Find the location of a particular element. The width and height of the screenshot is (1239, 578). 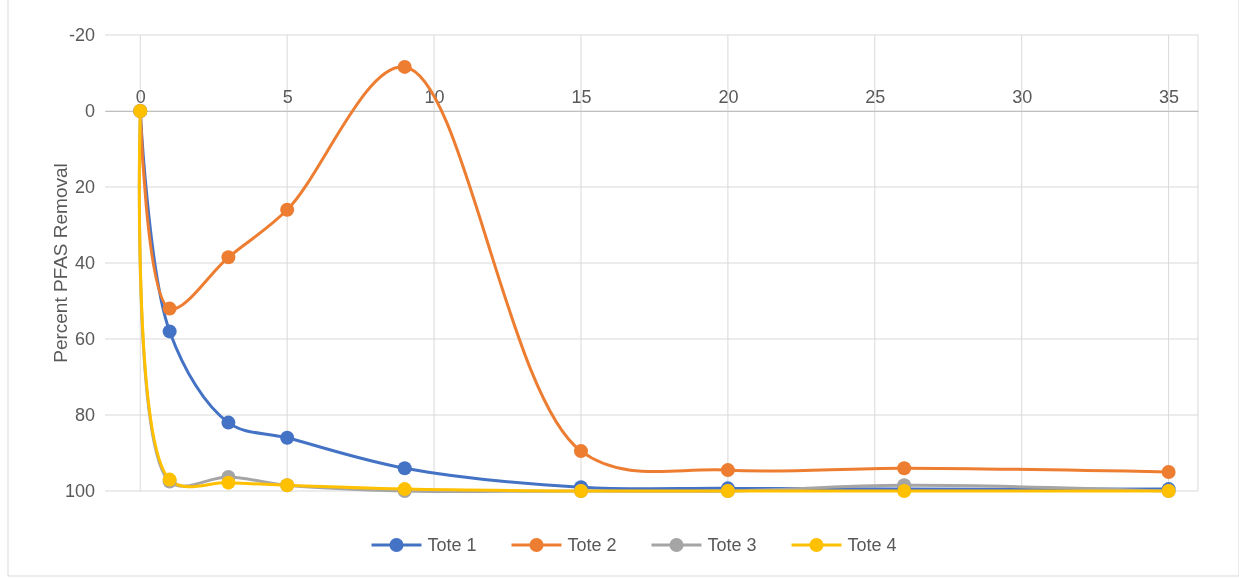

y-tick-label: -20 is located at coordinates (81, 35).